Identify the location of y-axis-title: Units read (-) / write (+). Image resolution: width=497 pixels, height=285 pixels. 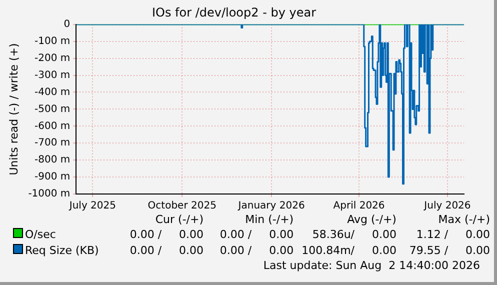
(13, 109).